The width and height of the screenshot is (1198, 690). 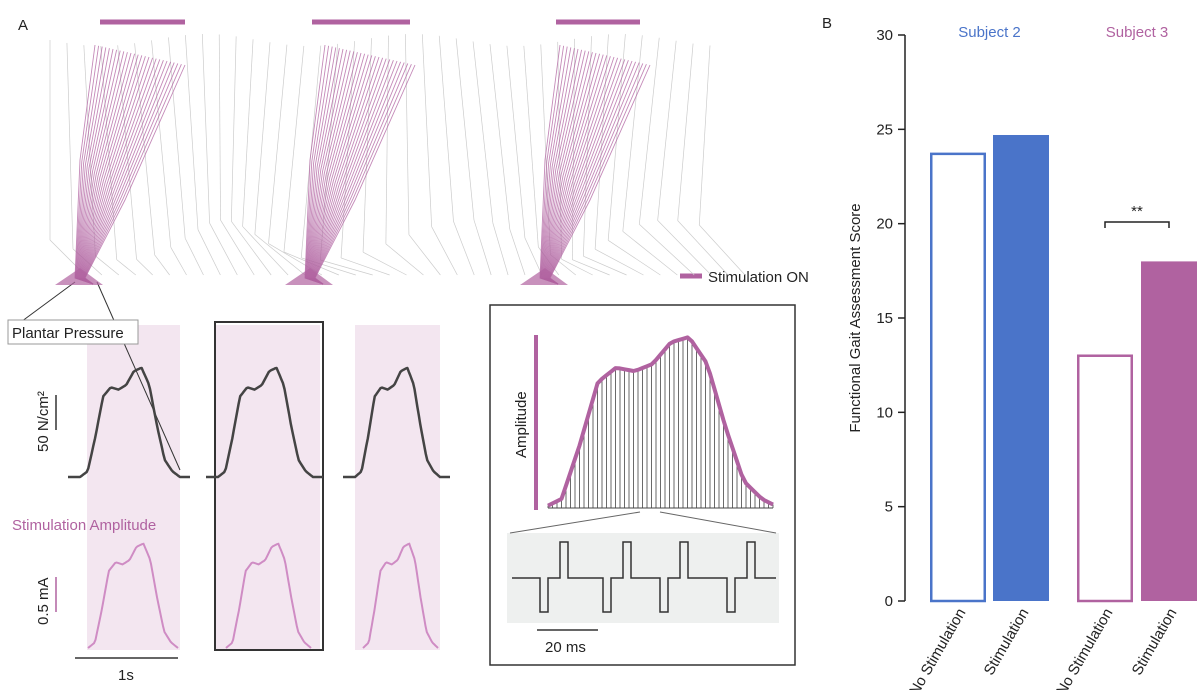 What do you see at coordinates (43, 421) in the screenshot?
I see `pressure-scale: 50 N/cm²` at bounding box center [43, 421].